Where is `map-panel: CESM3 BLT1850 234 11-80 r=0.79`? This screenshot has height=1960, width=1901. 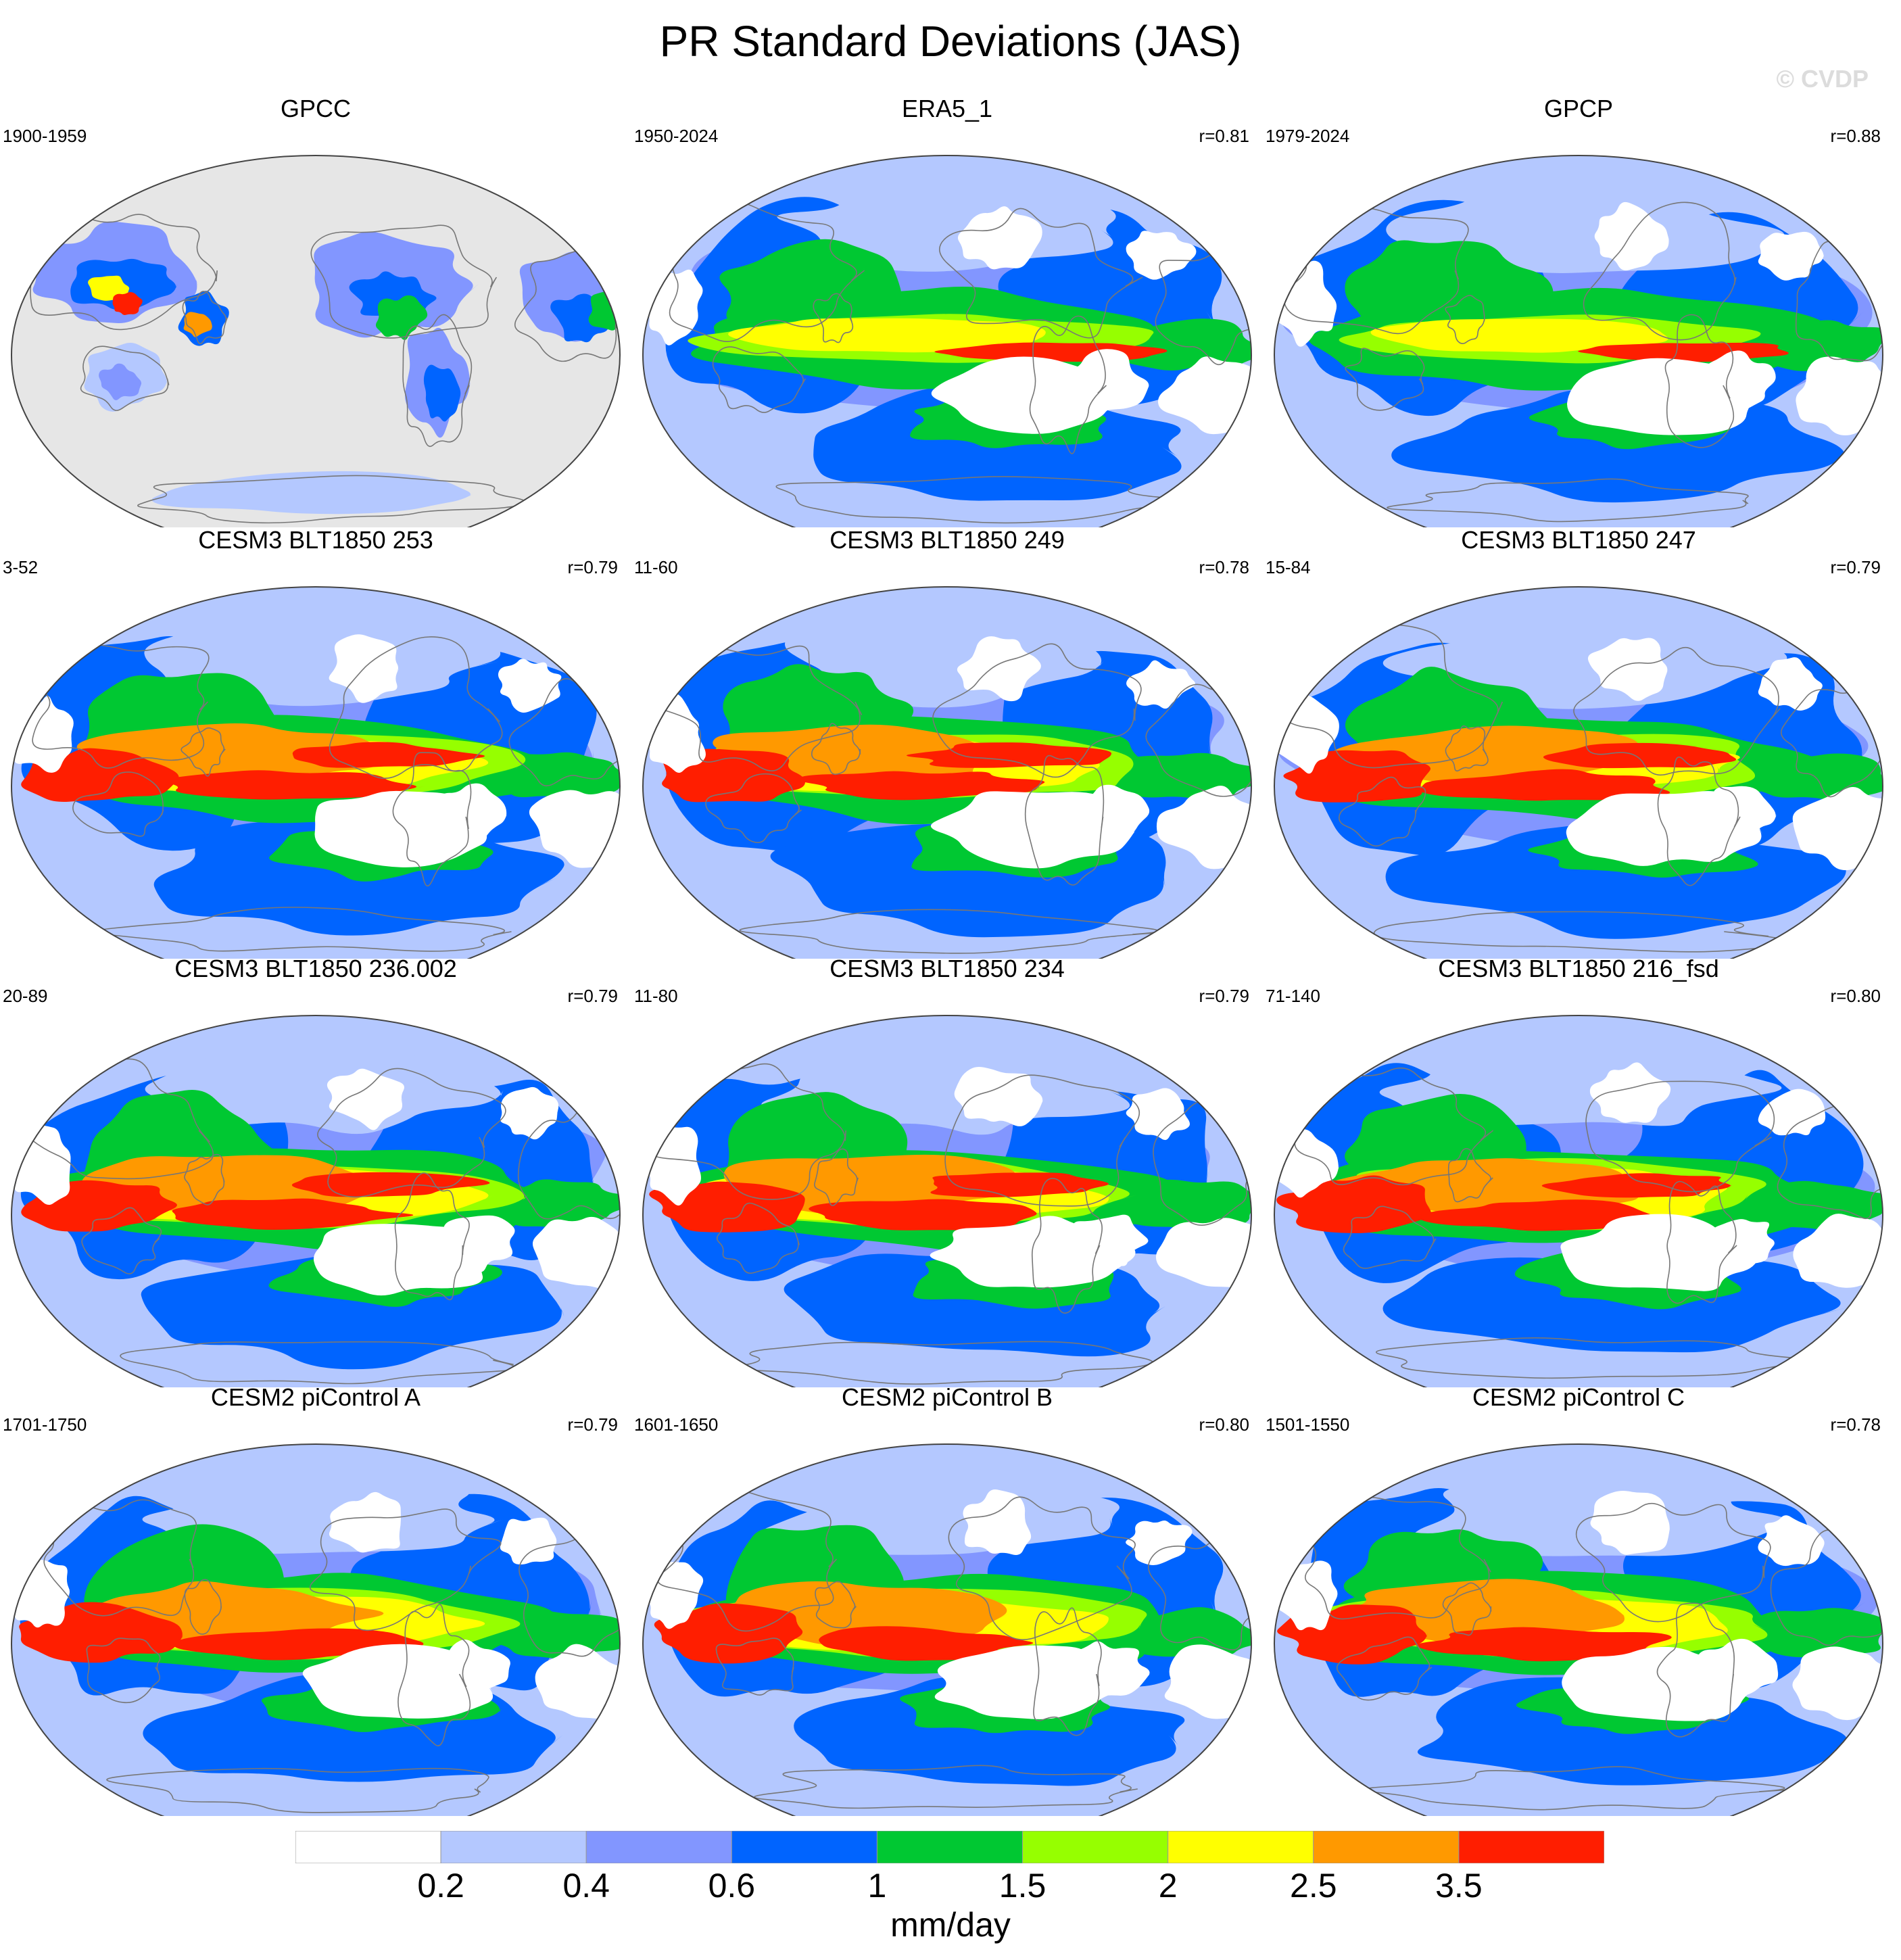 map-panel: CESM3 BLT1850 234 11-80 r=0.79 is located at coordinates (947, 1171).